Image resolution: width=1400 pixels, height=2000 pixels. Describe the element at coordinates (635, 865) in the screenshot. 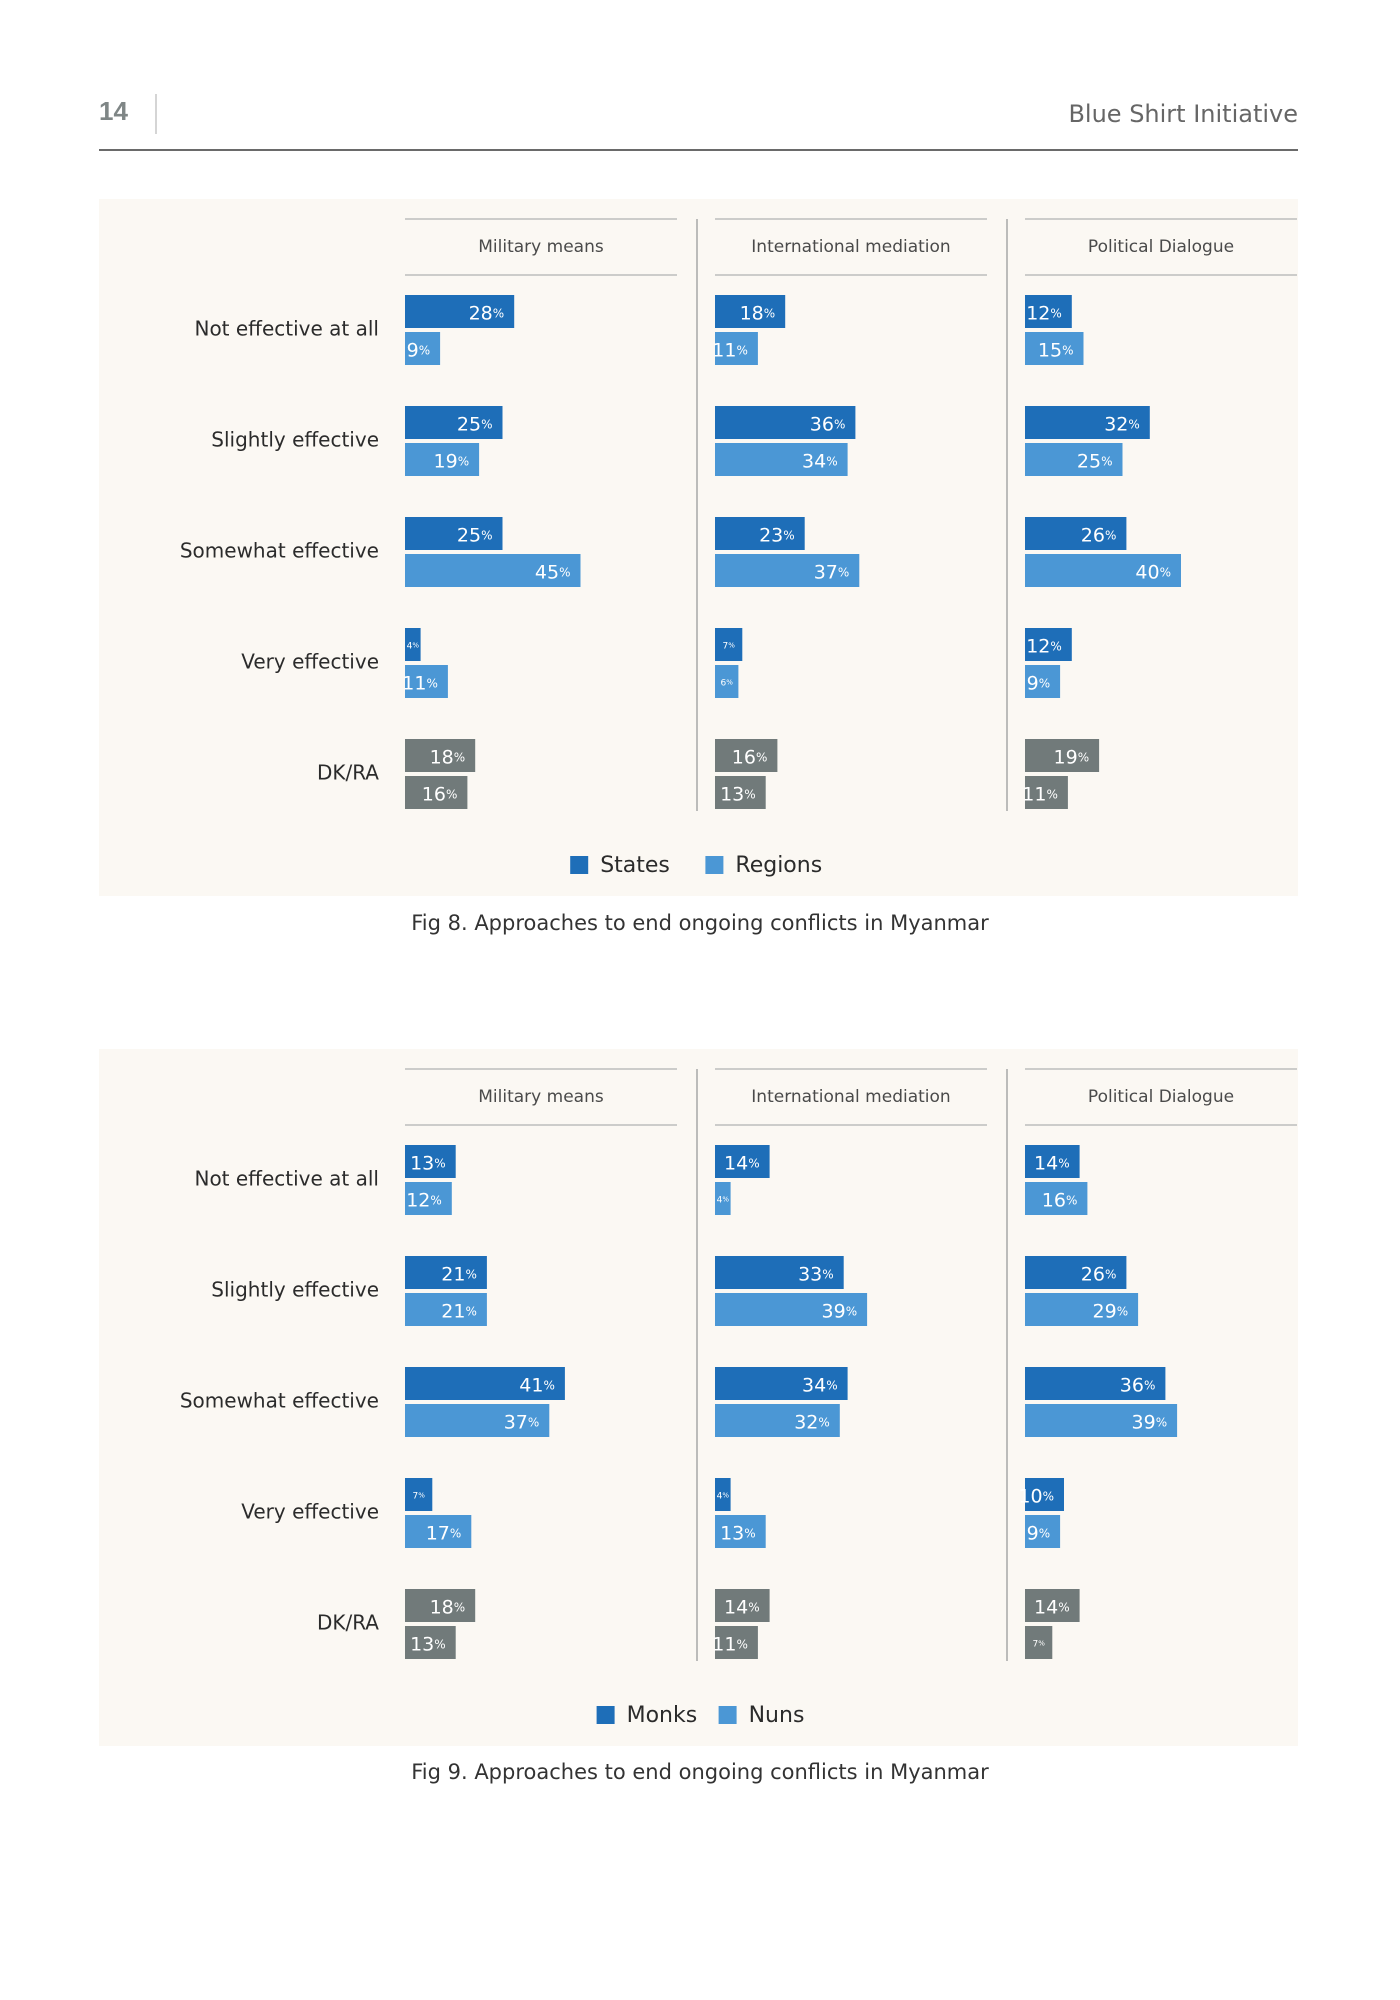

I see `legend-label: States` at that location.